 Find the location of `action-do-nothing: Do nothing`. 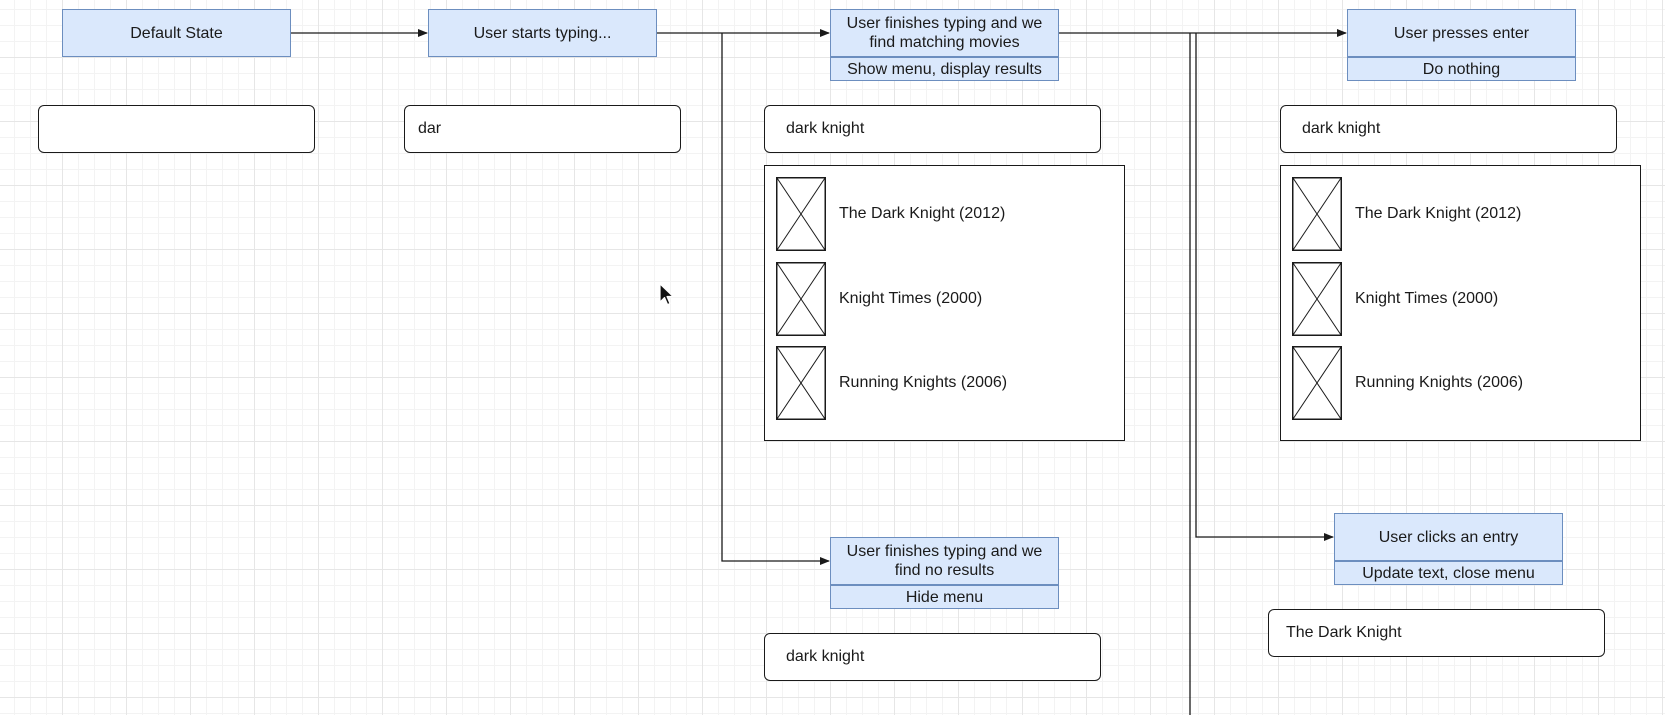

action-do-nothing: Do nothing is located at coordinates (1461, 69).